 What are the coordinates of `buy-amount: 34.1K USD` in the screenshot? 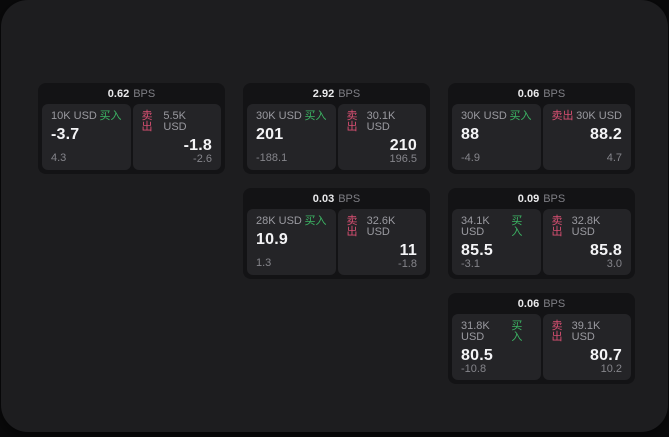 It's located at (475, 226).